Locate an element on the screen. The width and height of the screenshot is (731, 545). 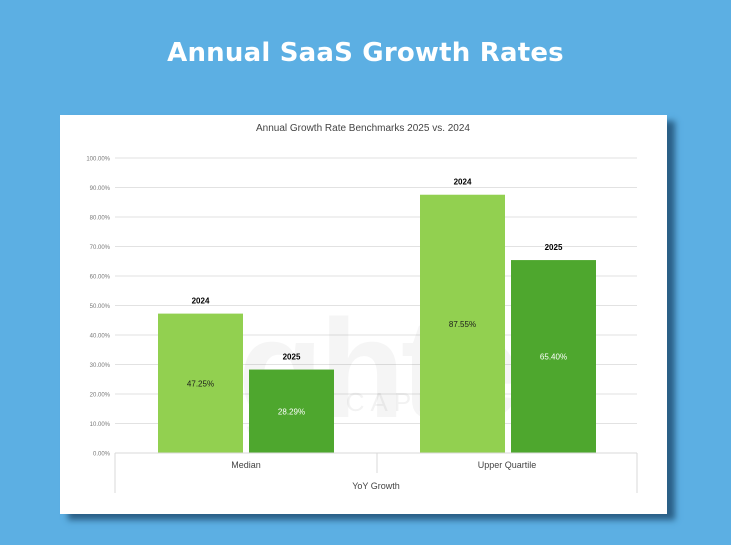
y-tick-label: 80.00% is located at coordinates (100, 219).